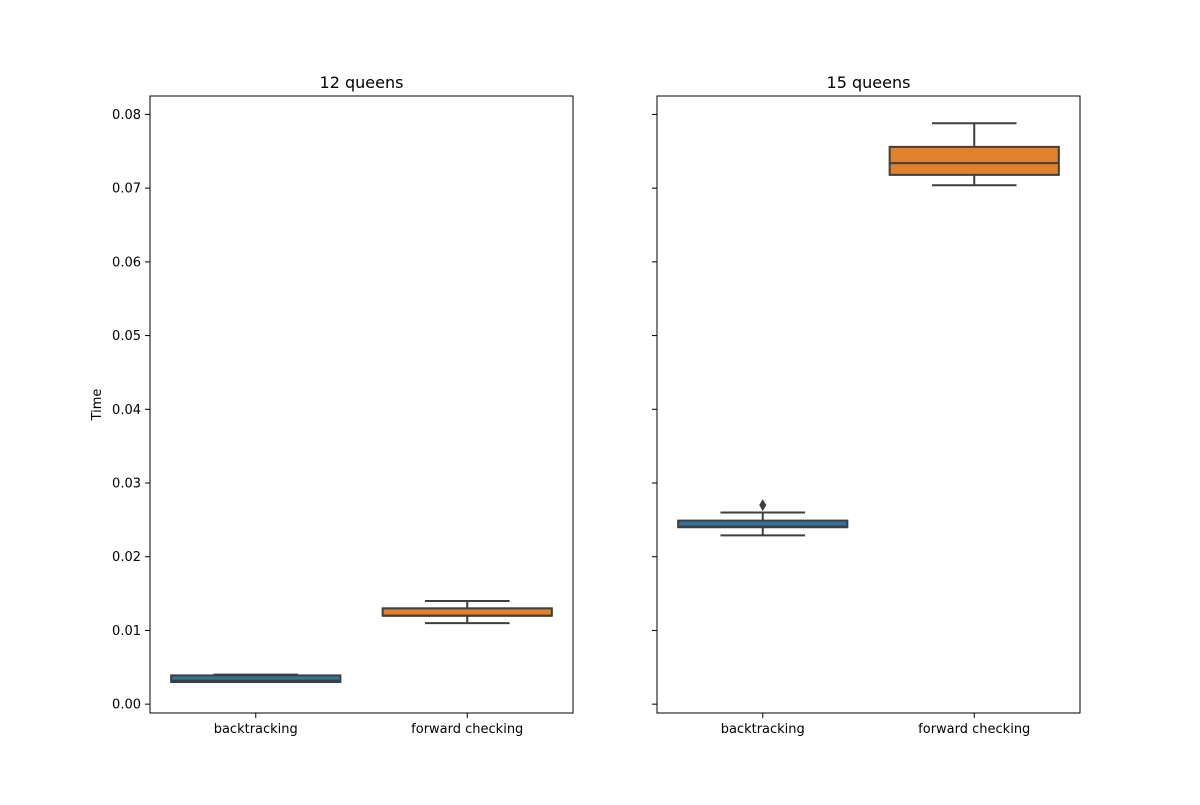 The height and width of the screenshot is (805, 1200). Describe the element at coordinates (97, 405) in the screenshot. I see `y-axis-label: Time` at that location.